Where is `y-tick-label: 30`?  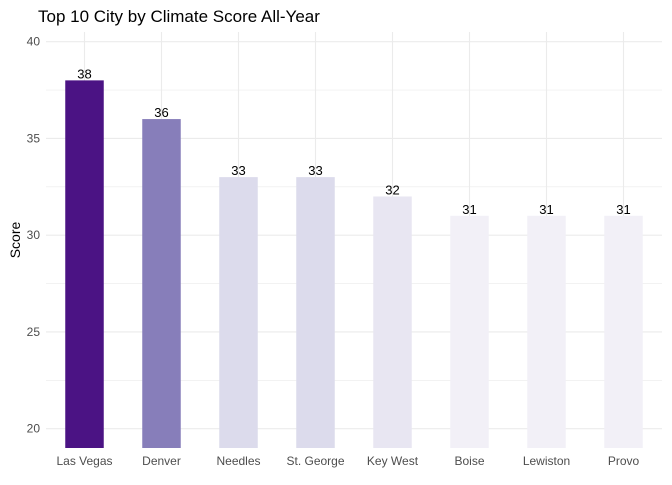
y-tick-label: 30 is located at coordinates (34, 235).